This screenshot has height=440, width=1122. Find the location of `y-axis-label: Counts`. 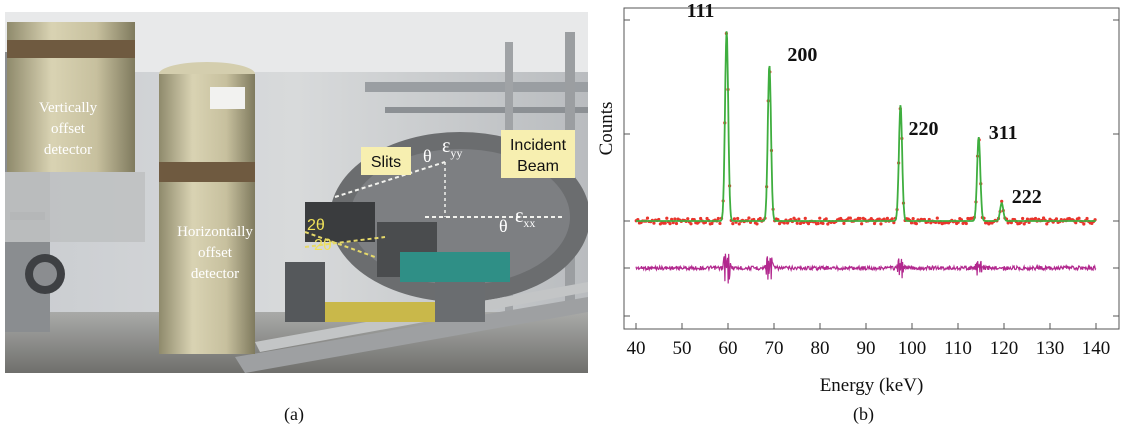

y-axis-label: Counts is located at coordinates (606, 129).